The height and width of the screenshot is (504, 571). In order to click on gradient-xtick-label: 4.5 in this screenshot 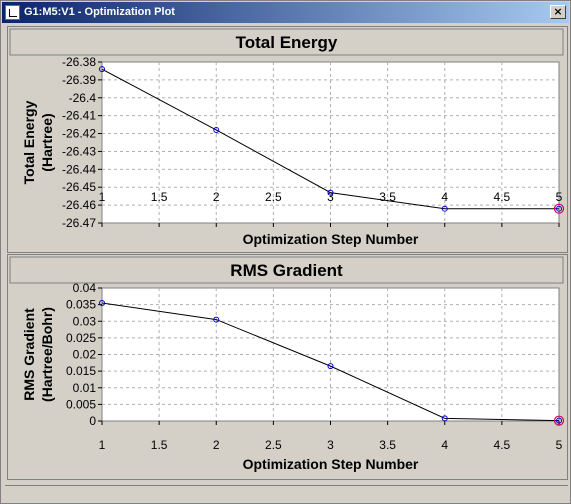, I will do `click(502, 445)`.